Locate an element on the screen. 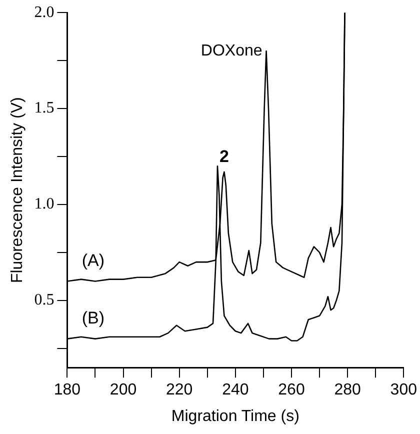 The image size is (420, 434). series-label: (B) is located at coordinates (93, 318).